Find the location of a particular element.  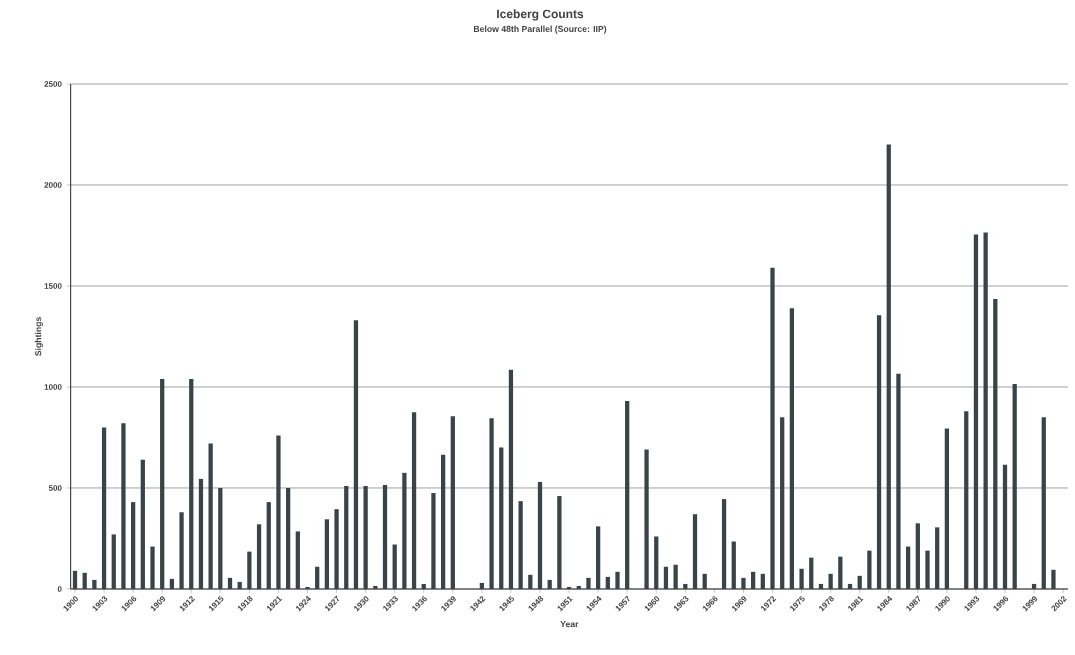

y-tick-label: 2500 is located at coordinates (53, 84).